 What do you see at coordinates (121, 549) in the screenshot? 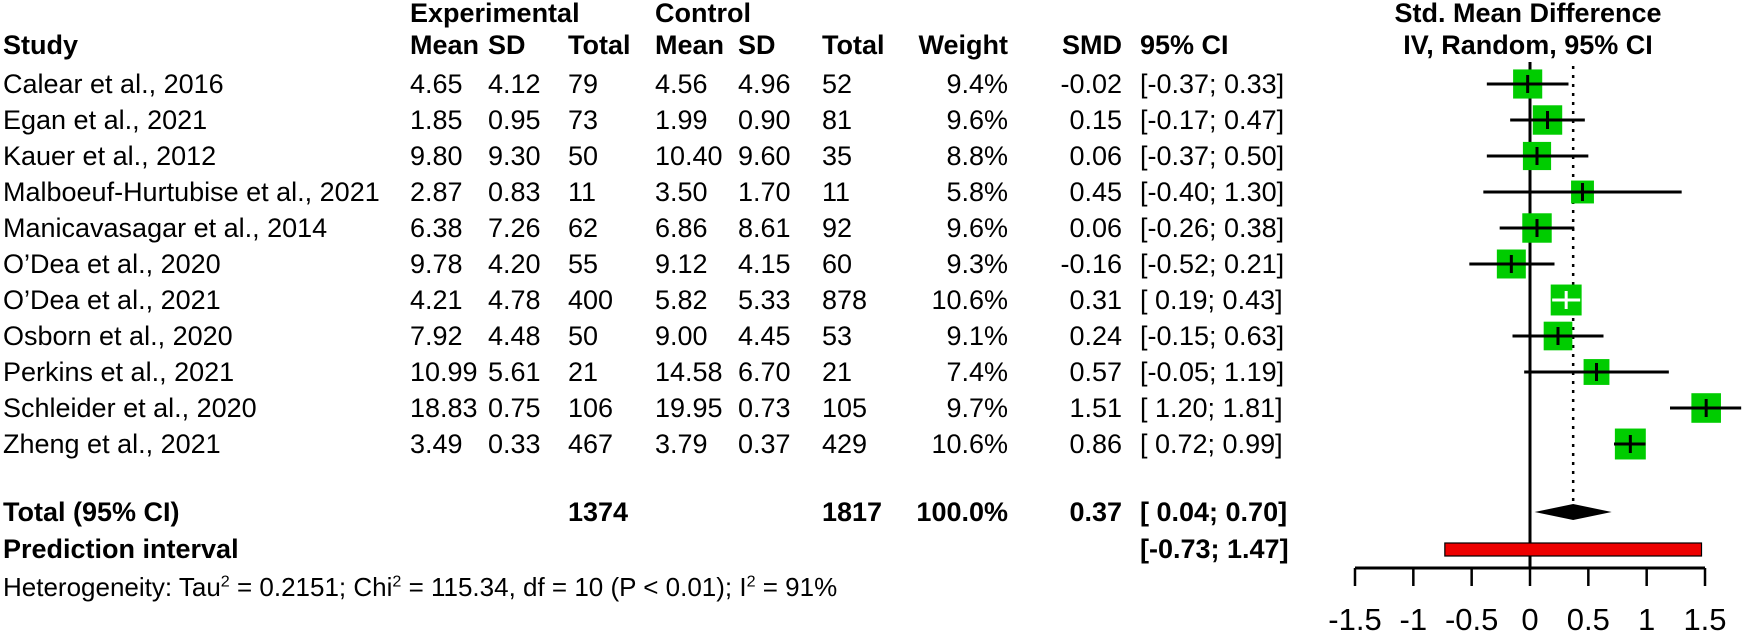
I see `prediction-row-label: Prediction interval` at bounding box center [121, 549].